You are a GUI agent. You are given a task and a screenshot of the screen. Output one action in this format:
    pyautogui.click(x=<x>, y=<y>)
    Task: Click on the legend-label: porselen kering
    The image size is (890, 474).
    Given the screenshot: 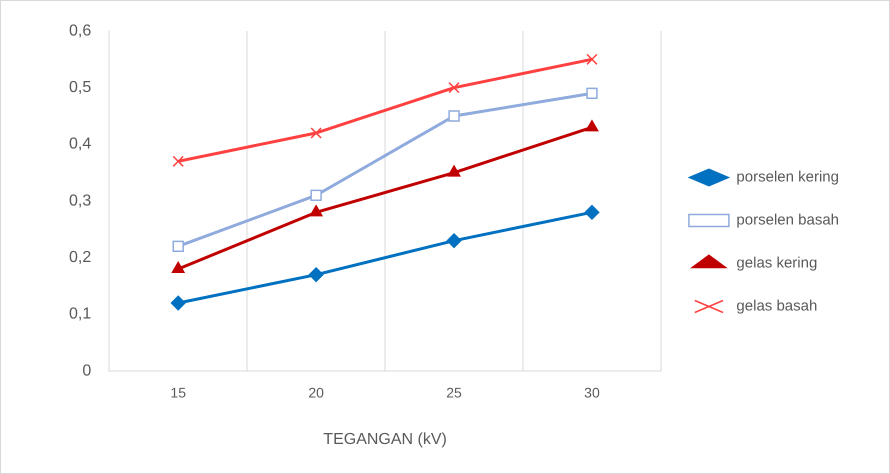 What is the action you would take?
    pyautogui.click(x=787, y=177)
    